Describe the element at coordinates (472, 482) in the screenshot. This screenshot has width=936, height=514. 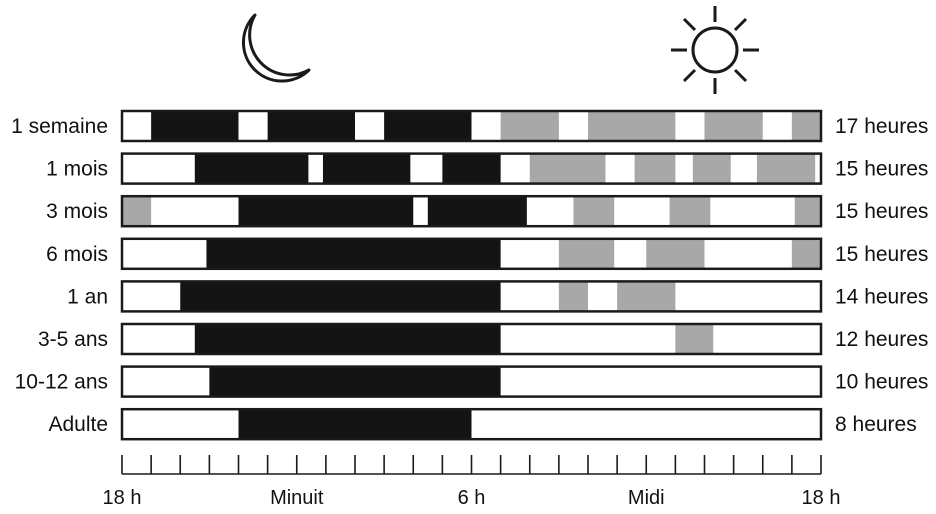
I see `time-axis: 18 h Minuit 6 h Midi 18 h` at that location.